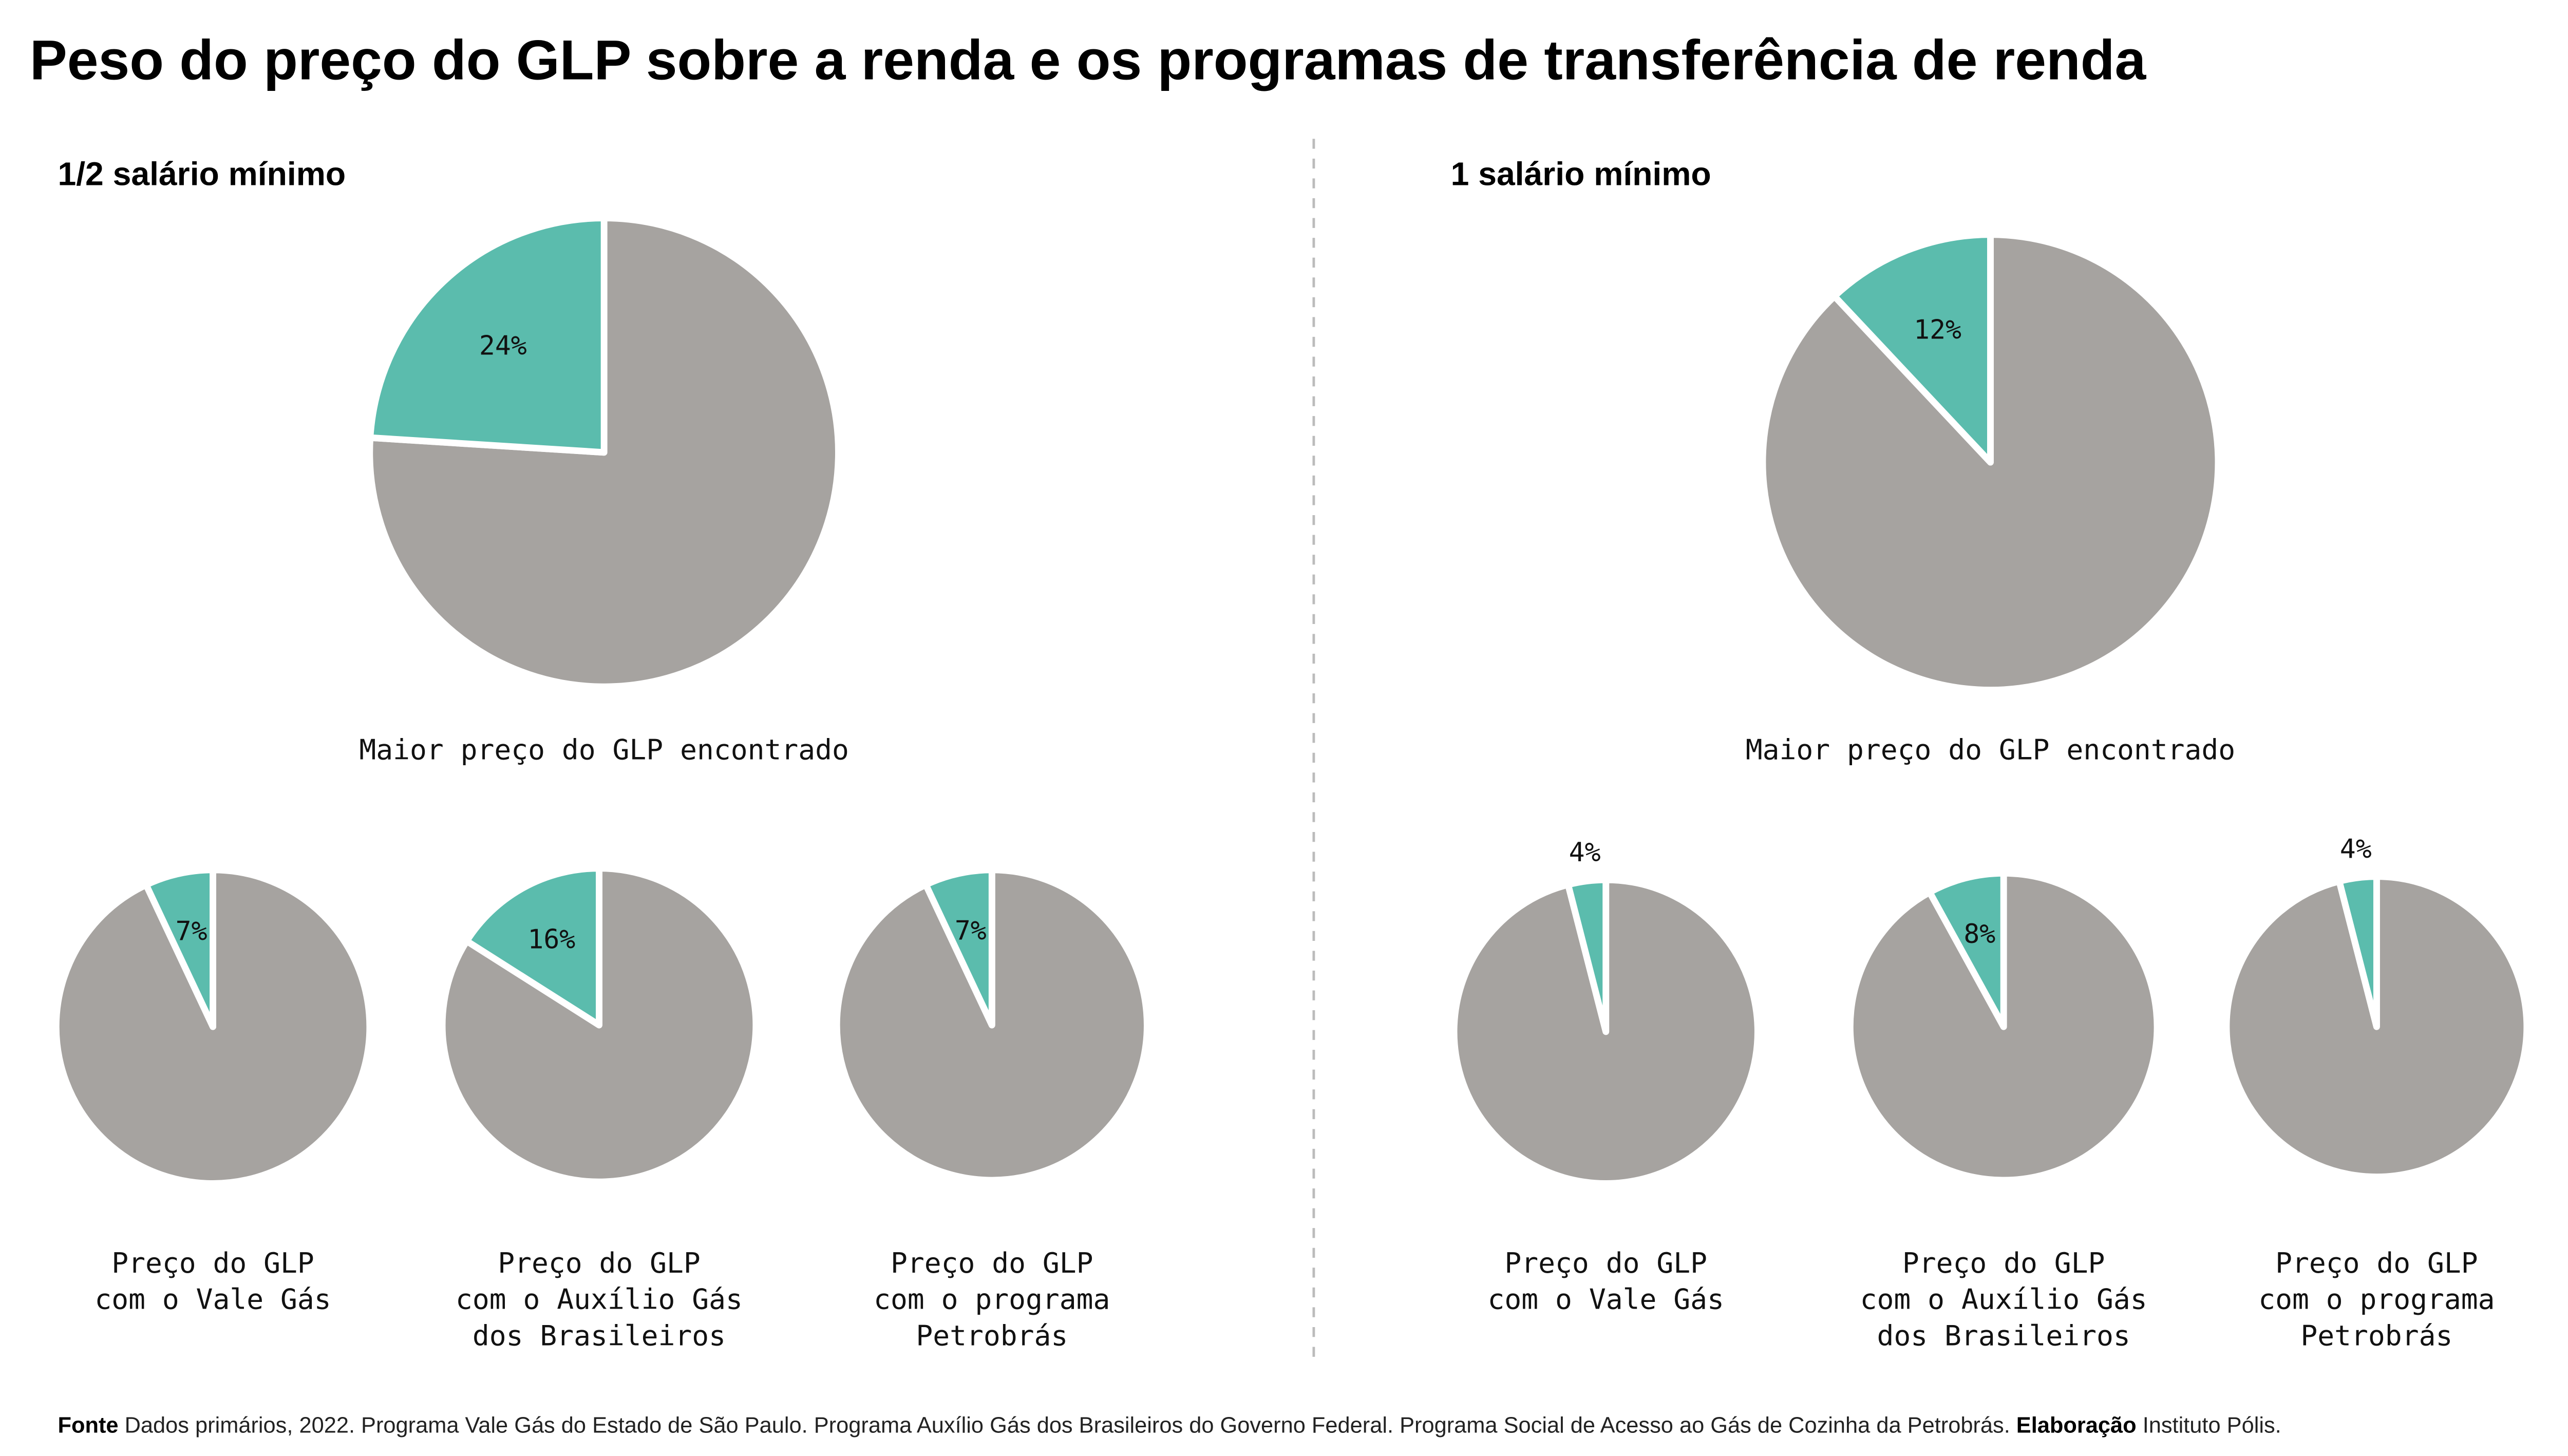 The height and width of the screenshot is (1456, 2568). I want to click on pie-1-1: 4% Preço do GLP com o Vale Gás, so click(1605, 1076).